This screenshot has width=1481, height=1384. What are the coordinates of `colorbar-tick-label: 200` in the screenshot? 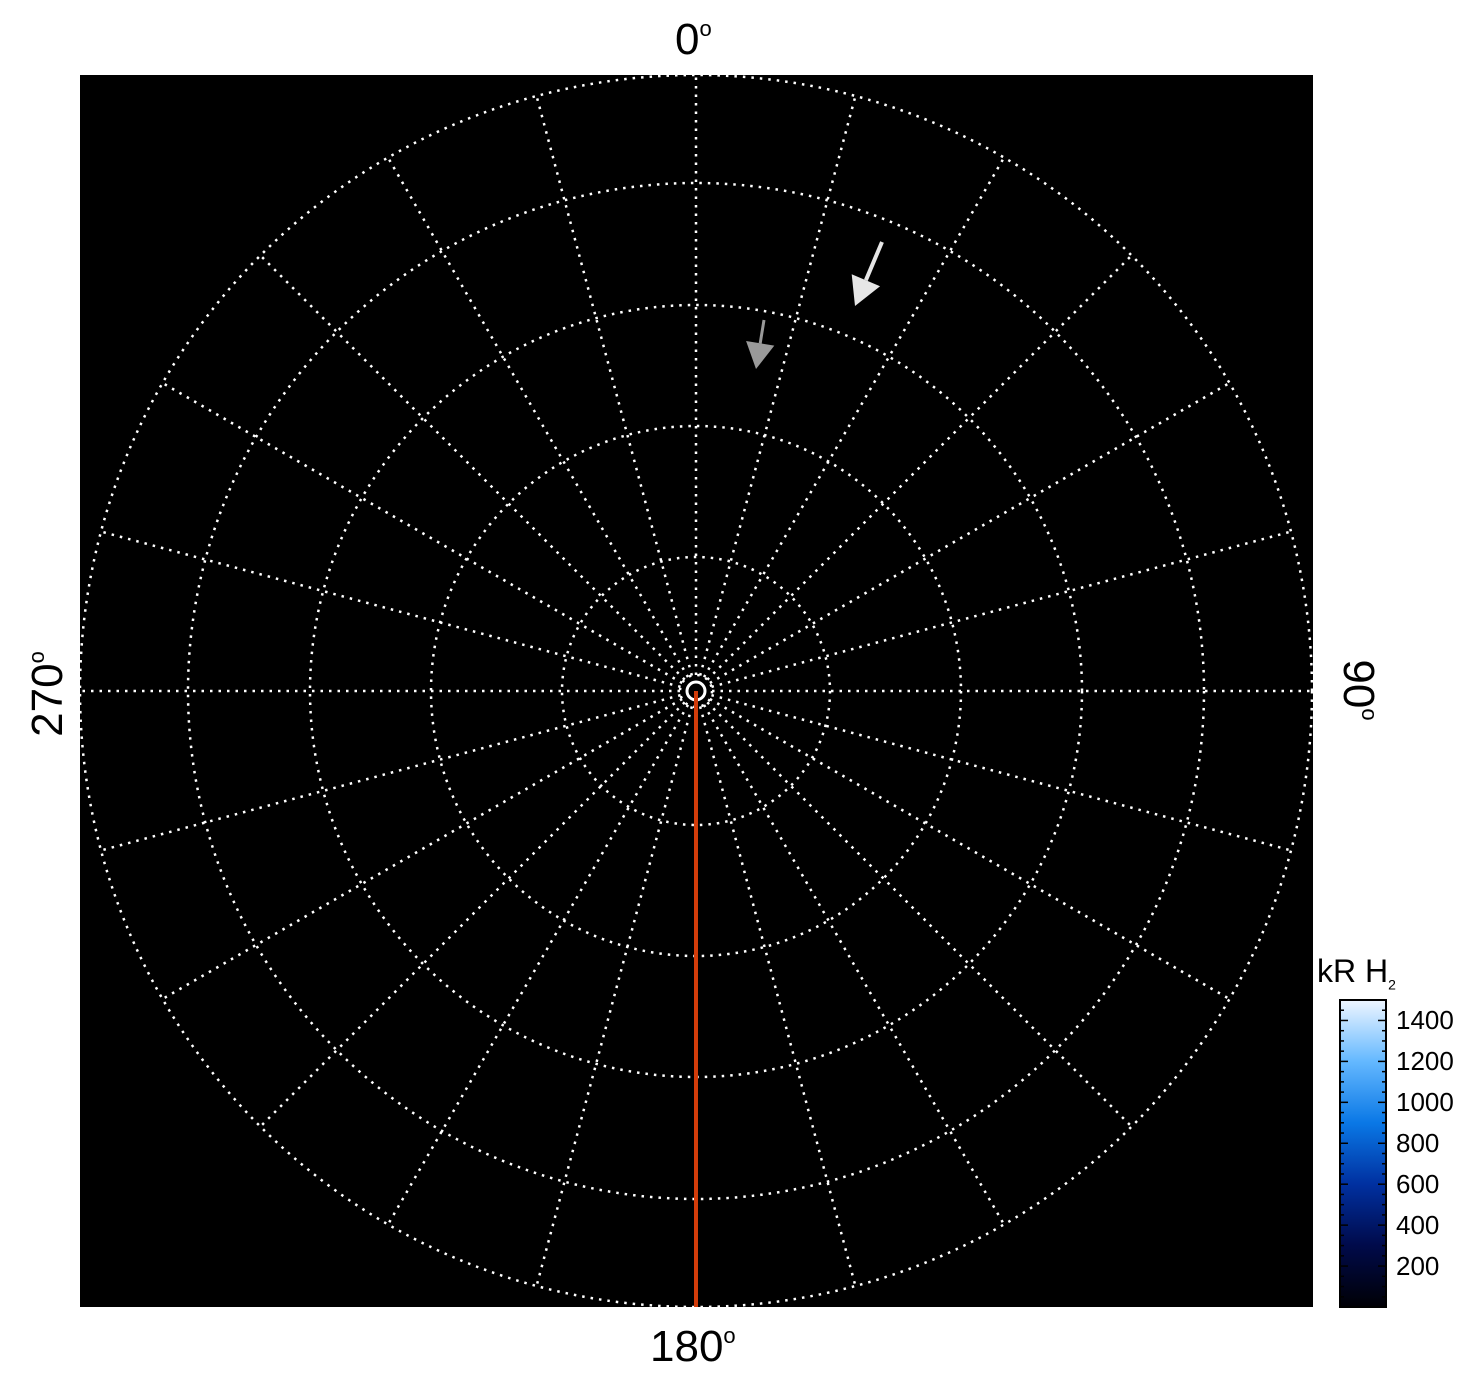 It's located at (1418, 1266).